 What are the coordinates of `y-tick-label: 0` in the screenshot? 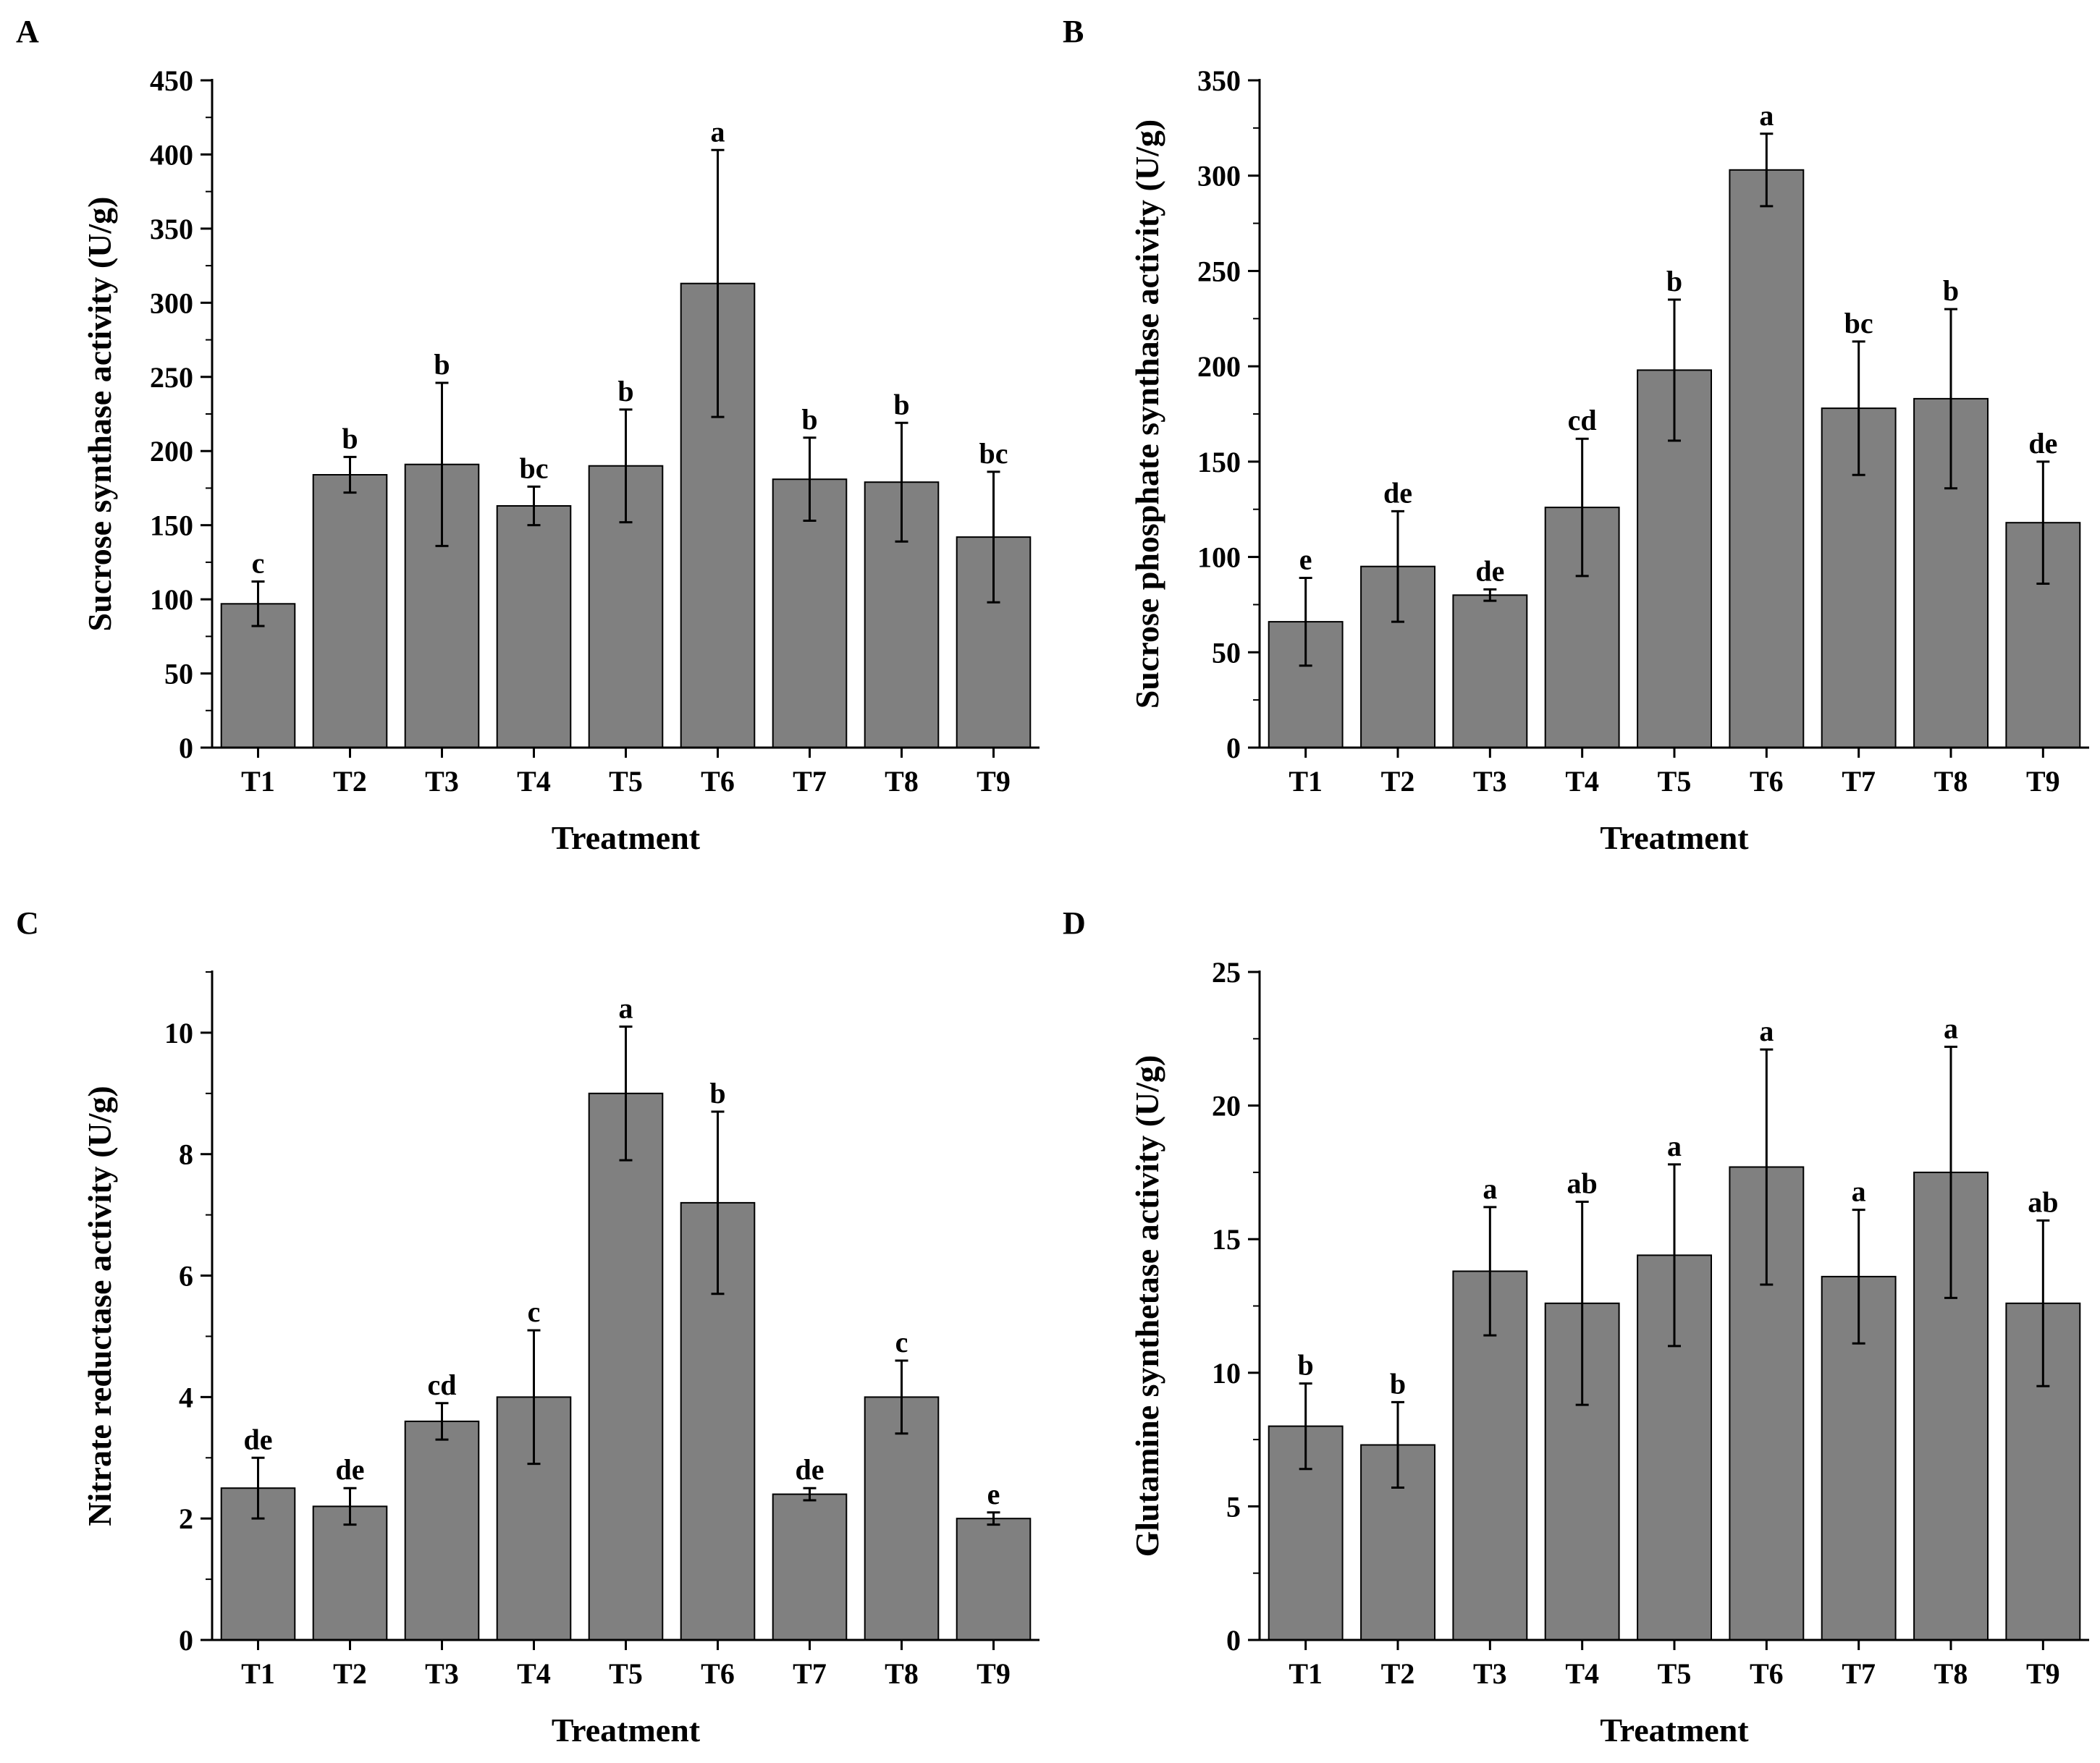 It's located at (1233, 1640).